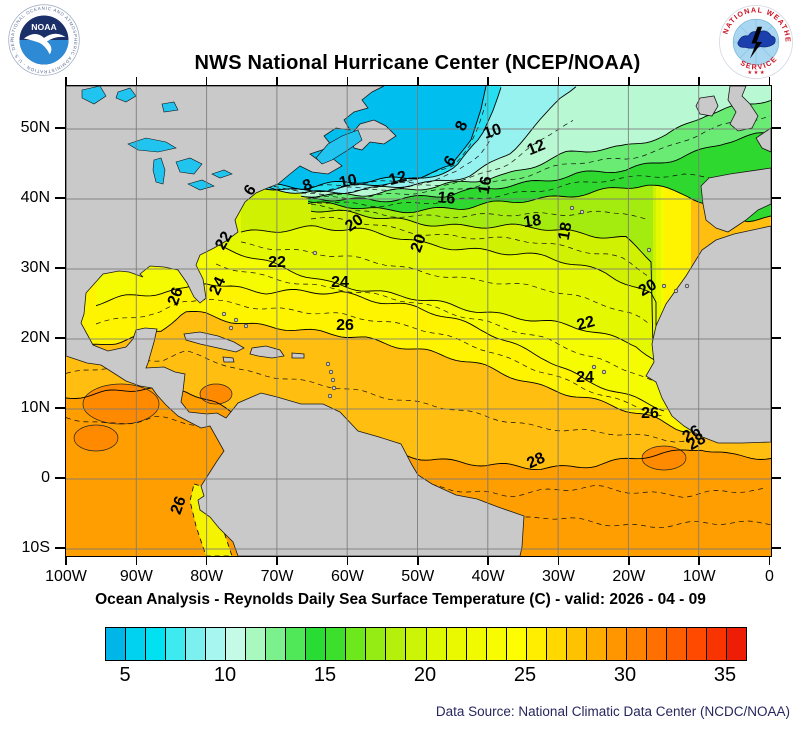 This screenshot has height=737, width=800. Describe the element at coordinates (735, 200) in the screenshot. I see `land-iberia` at that location.